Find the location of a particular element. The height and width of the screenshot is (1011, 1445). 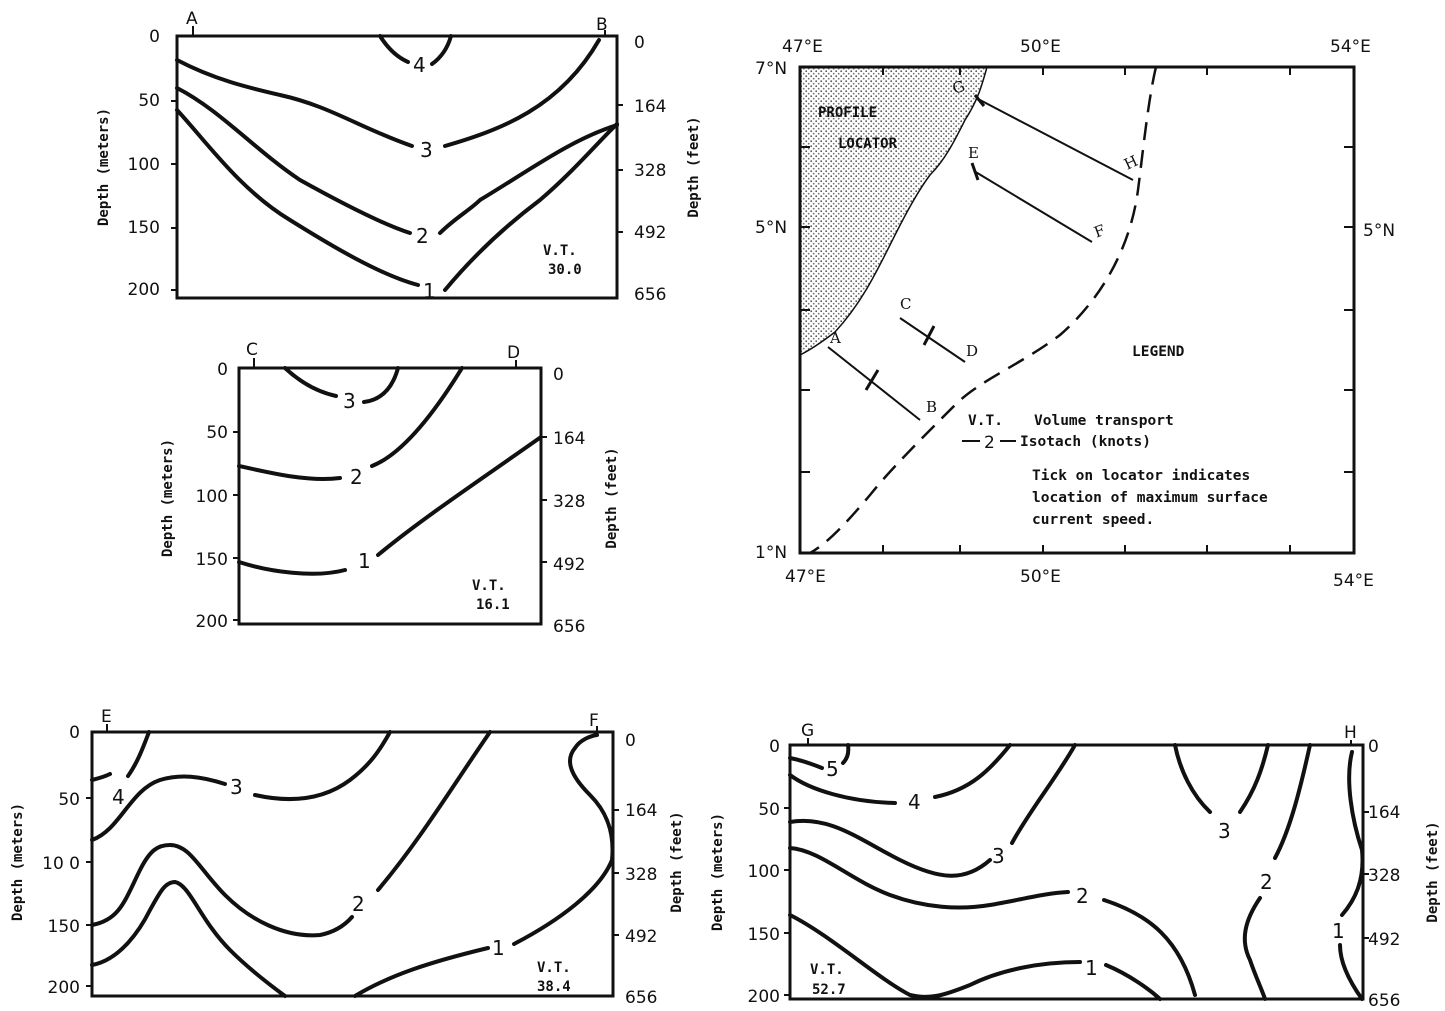

profile-ab-meter-ticks: 0 50 100 150 200 is located at coordinates (152, 163).